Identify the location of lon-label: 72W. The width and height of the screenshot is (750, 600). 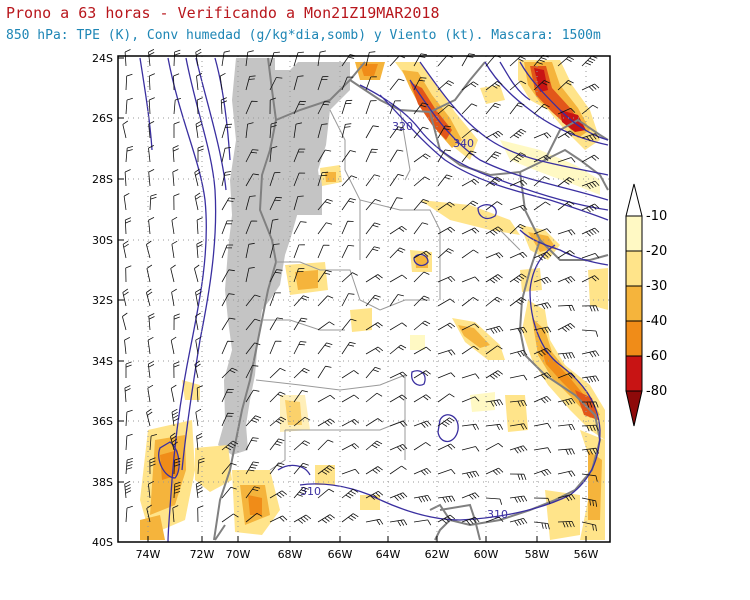
(202, 554).